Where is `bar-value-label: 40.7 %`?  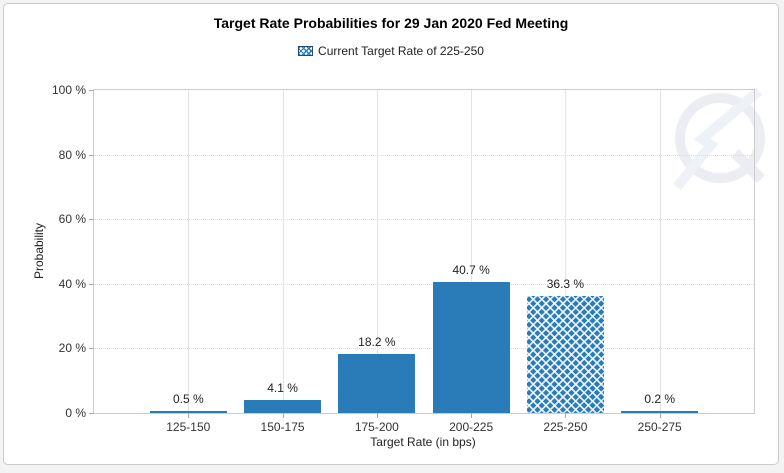 bar-value-label: 40.7 % is located at coordinates (471, 269).